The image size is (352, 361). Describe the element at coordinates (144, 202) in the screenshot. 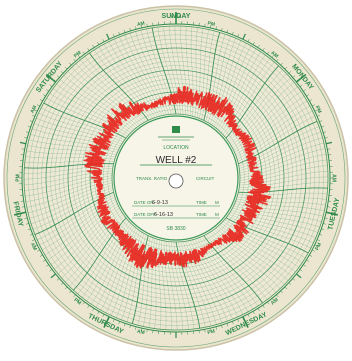

I see `date-on-label: DATE ON` at that location.